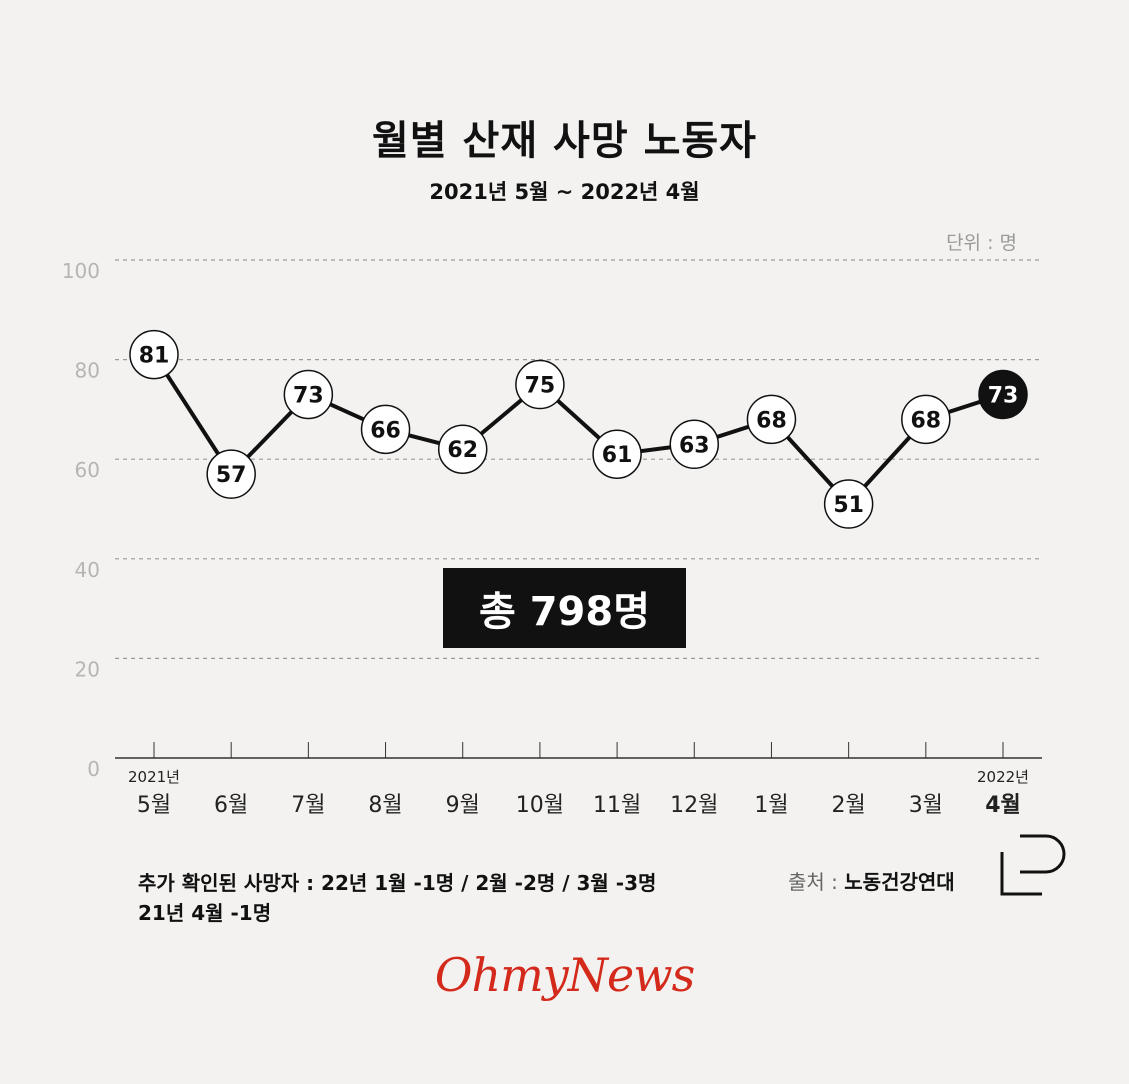 This screenshot has height=1084, width=1129. Describe the element at coordinates (154, 805) in the screenshot. I see `x-tick-label: 5월` at that location.